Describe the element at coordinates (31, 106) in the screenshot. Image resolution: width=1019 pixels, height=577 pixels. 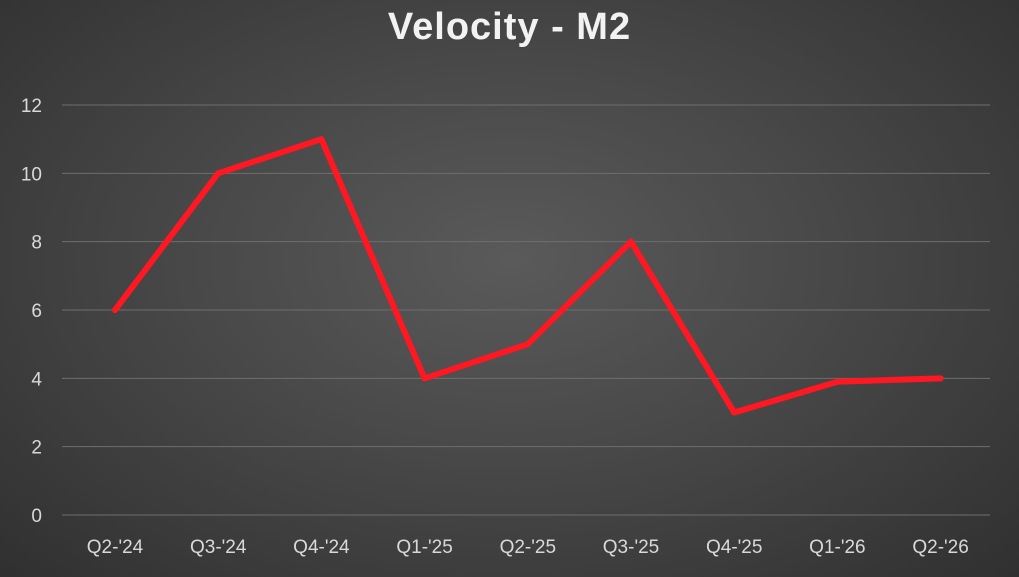
I see `y-tick-label: 12` at that location.